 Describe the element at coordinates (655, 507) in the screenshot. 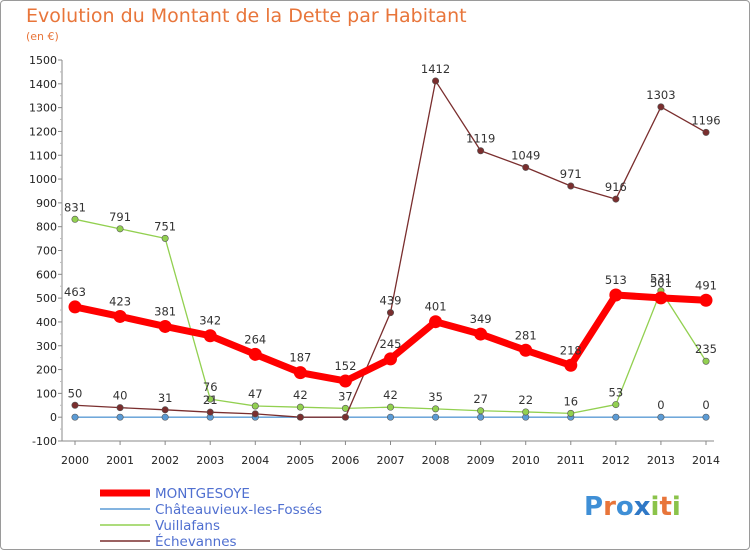

I see `logo-letter: i` at that location.